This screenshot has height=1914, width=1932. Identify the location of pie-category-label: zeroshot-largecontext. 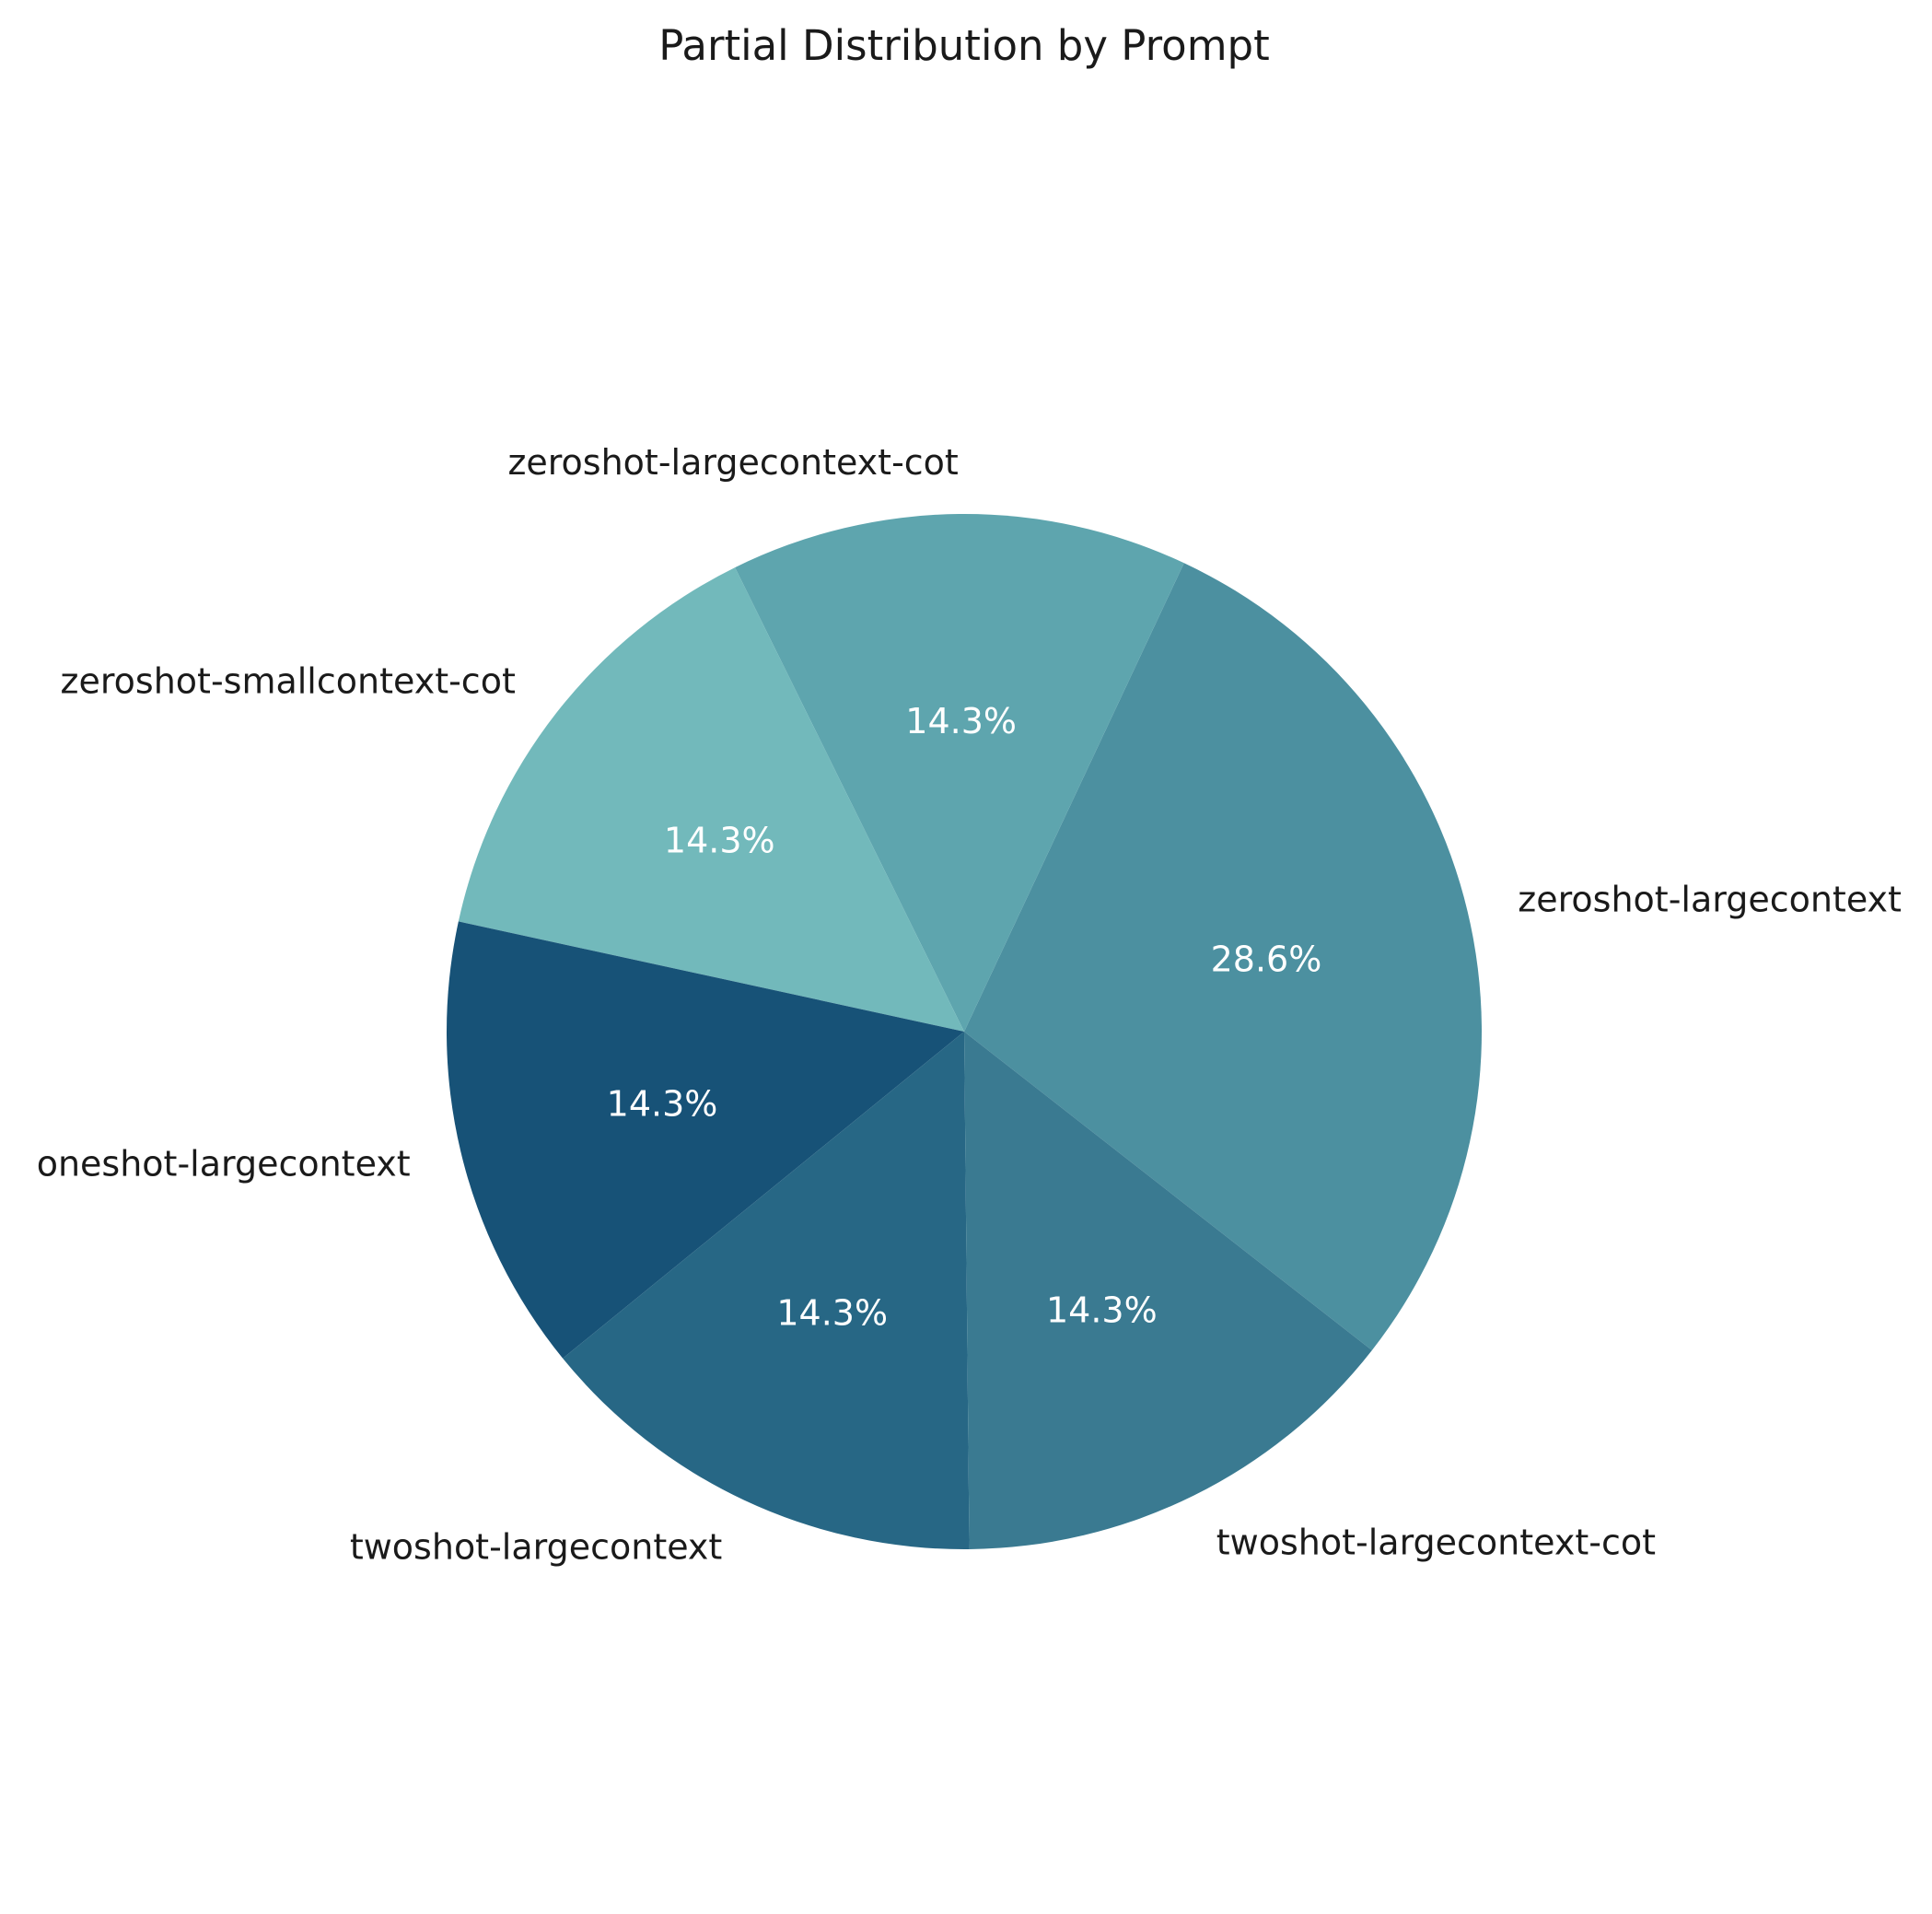
(1710, 899).